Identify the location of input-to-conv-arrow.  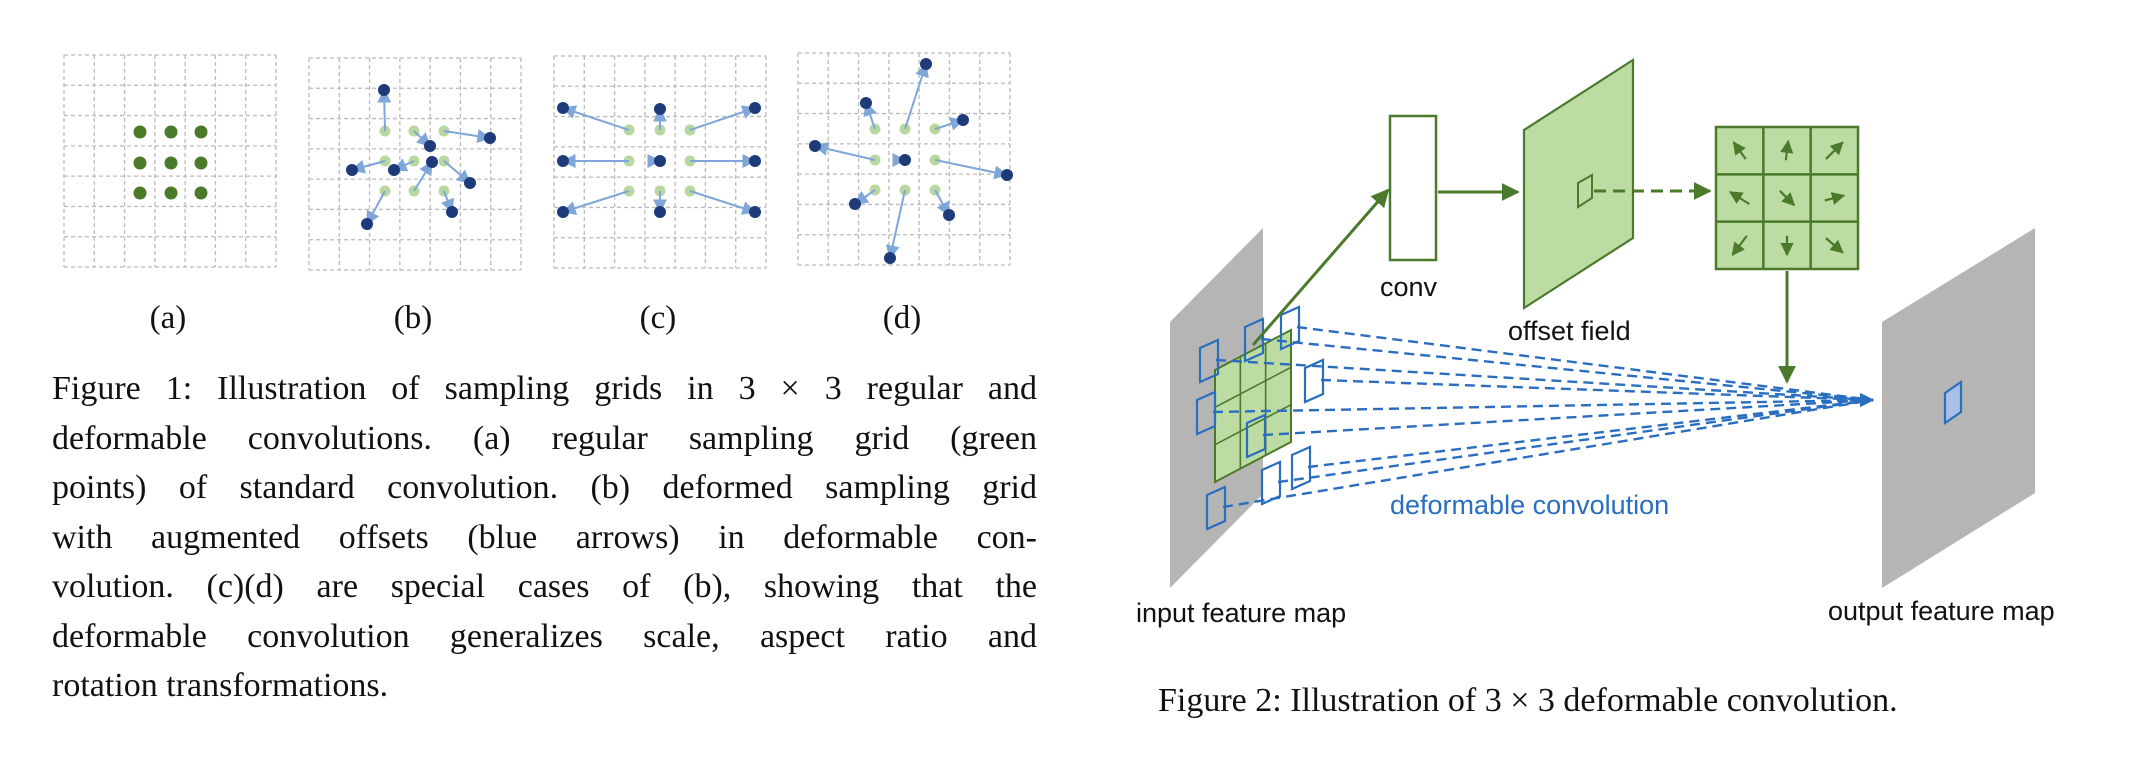
(1320, 267).